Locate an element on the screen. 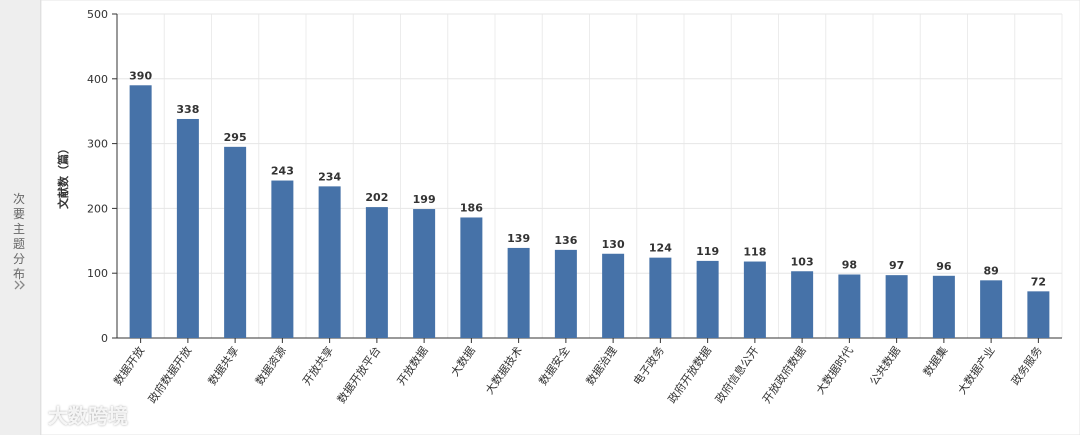 The height and width of the screenshot is (435, 1080). x-tick-label: 政府开放数据 is located at coordinates (689, 375).